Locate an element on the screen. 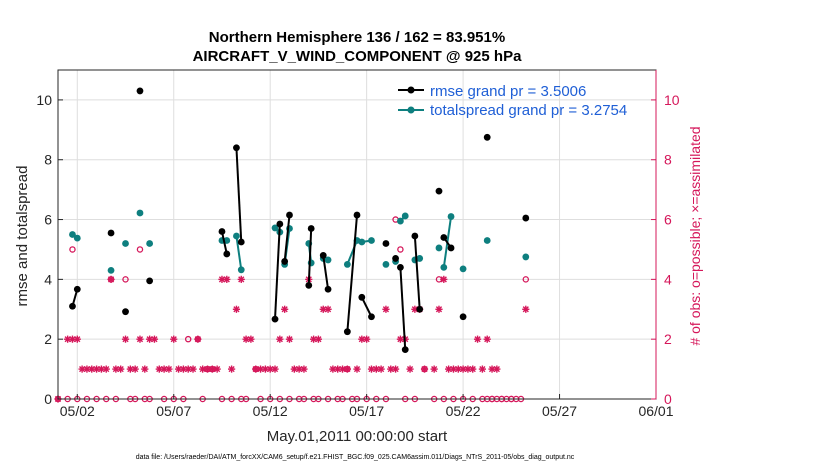 This screenshot has height=470, width=830. legend-spread-marker is located at coordinates (411, 110).